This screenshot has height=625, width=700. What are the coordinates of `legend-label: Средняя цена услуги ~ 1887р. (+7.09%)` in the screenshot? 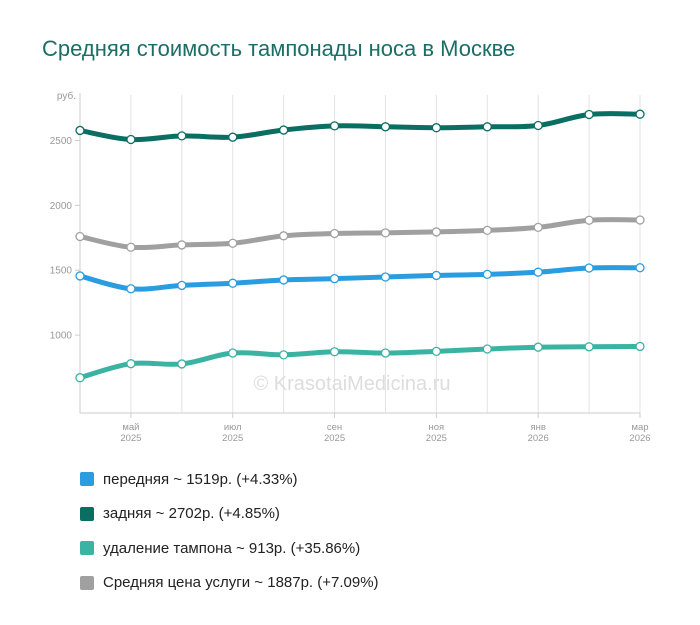 It's located at (241, 583).